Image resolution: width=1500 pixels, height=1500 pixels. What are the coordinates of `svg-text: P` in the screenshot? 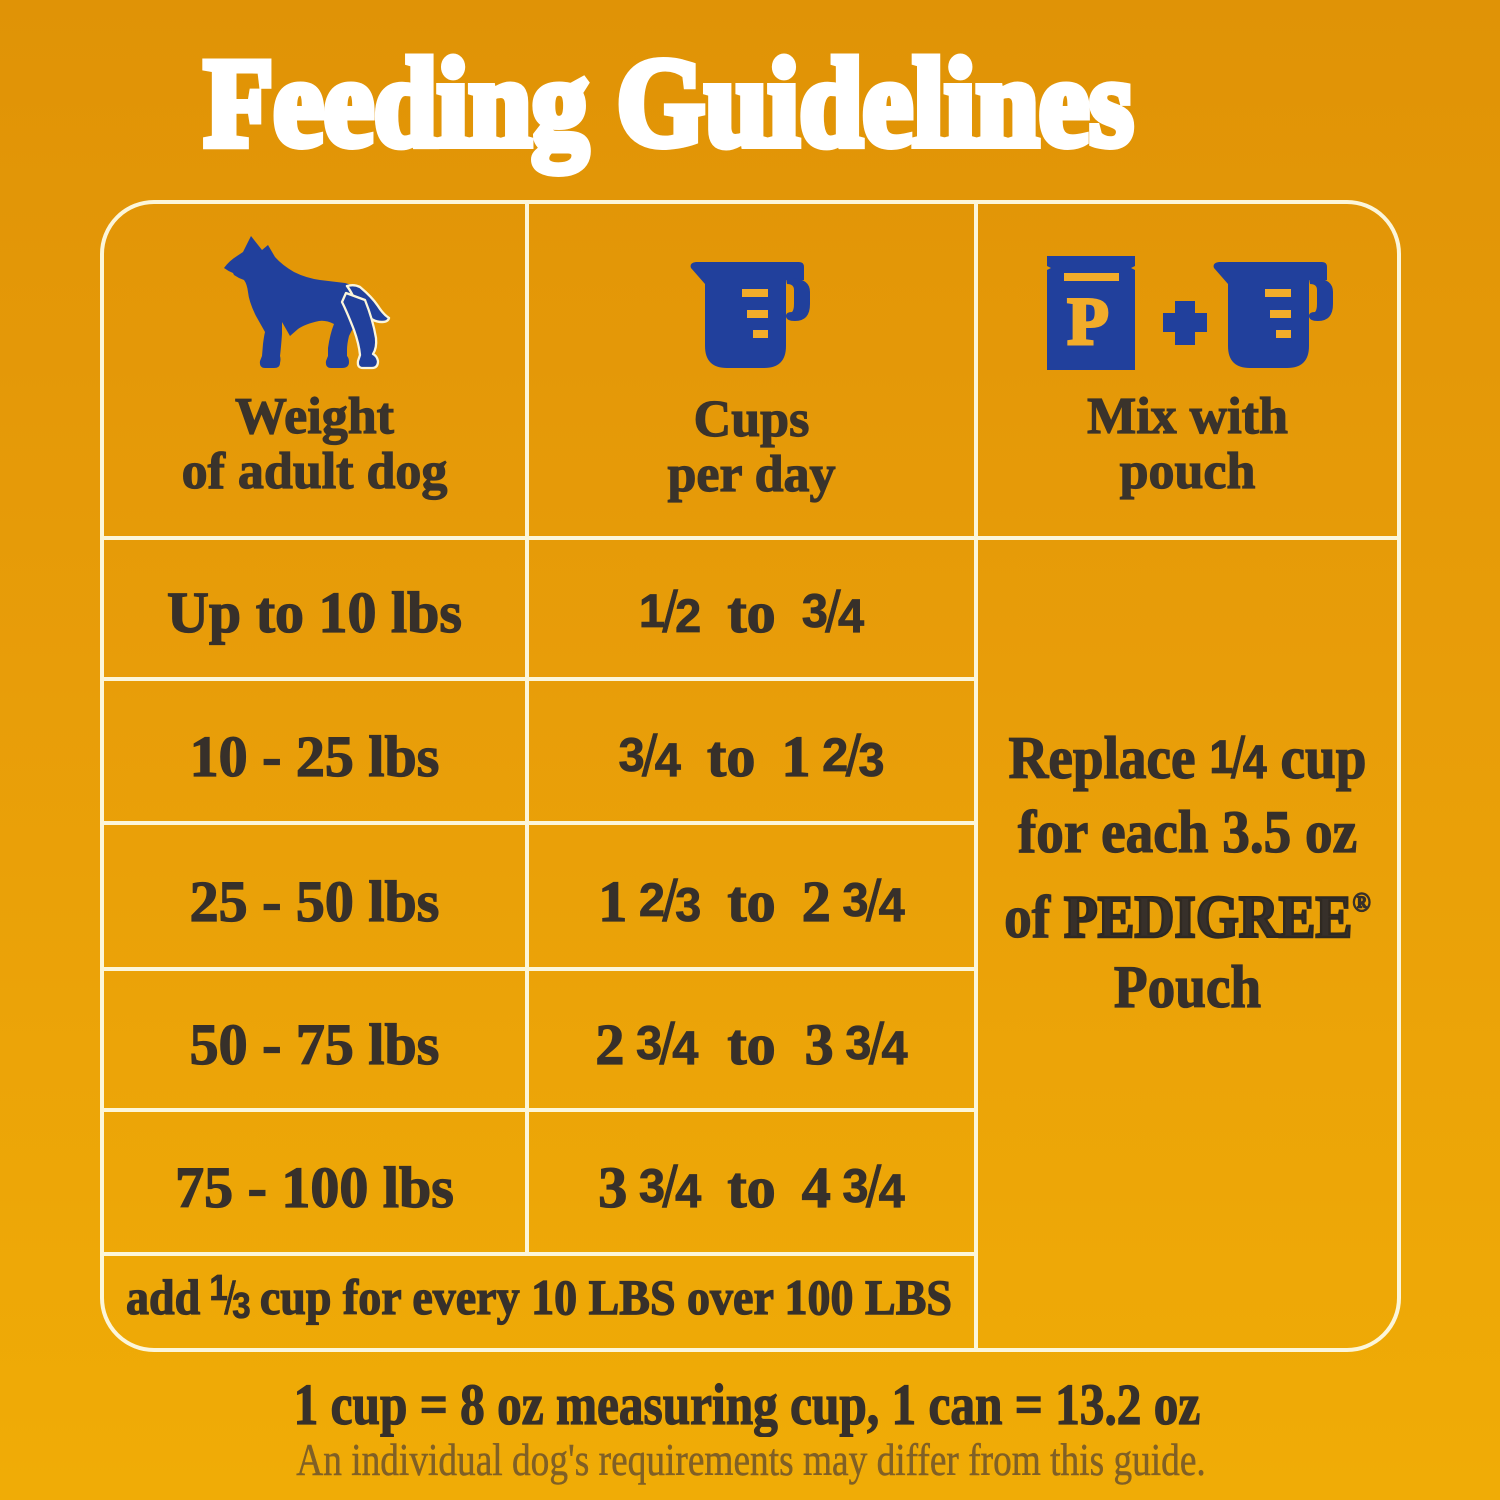 It's located at (1088, 321).